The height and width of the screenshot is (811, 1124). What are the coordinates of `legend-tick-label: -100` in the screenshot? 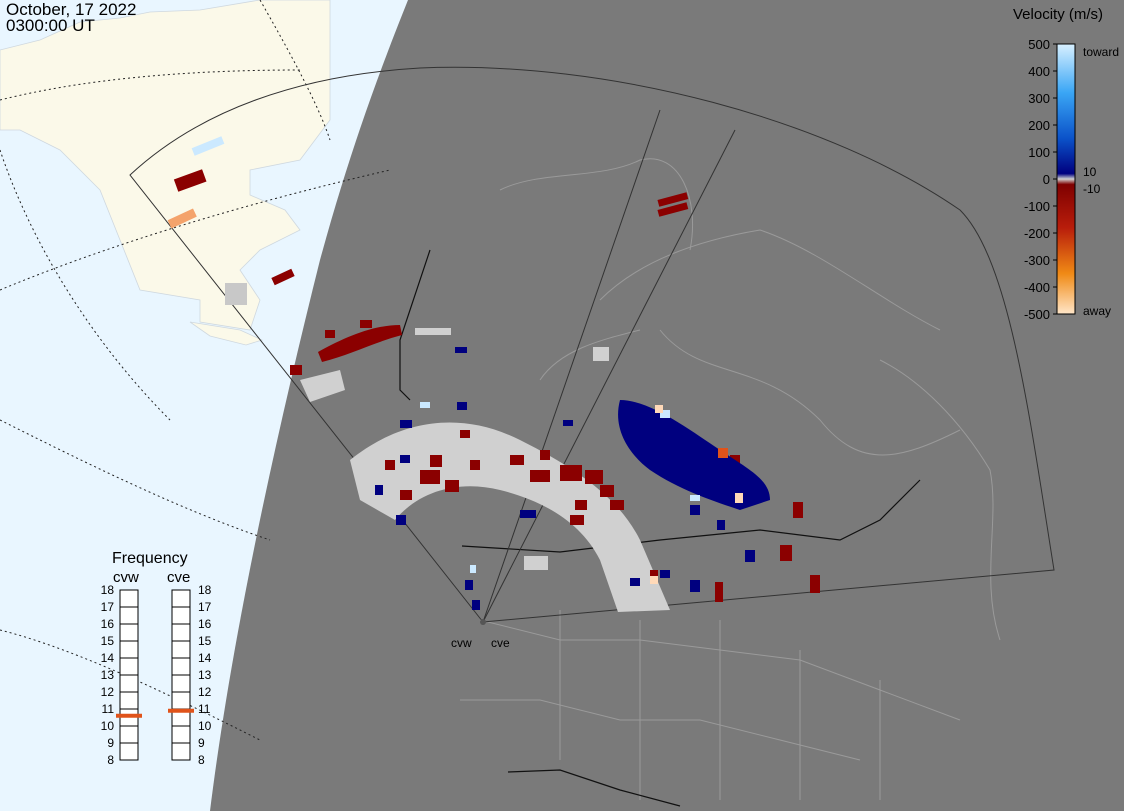 It's located at (1036, 206).